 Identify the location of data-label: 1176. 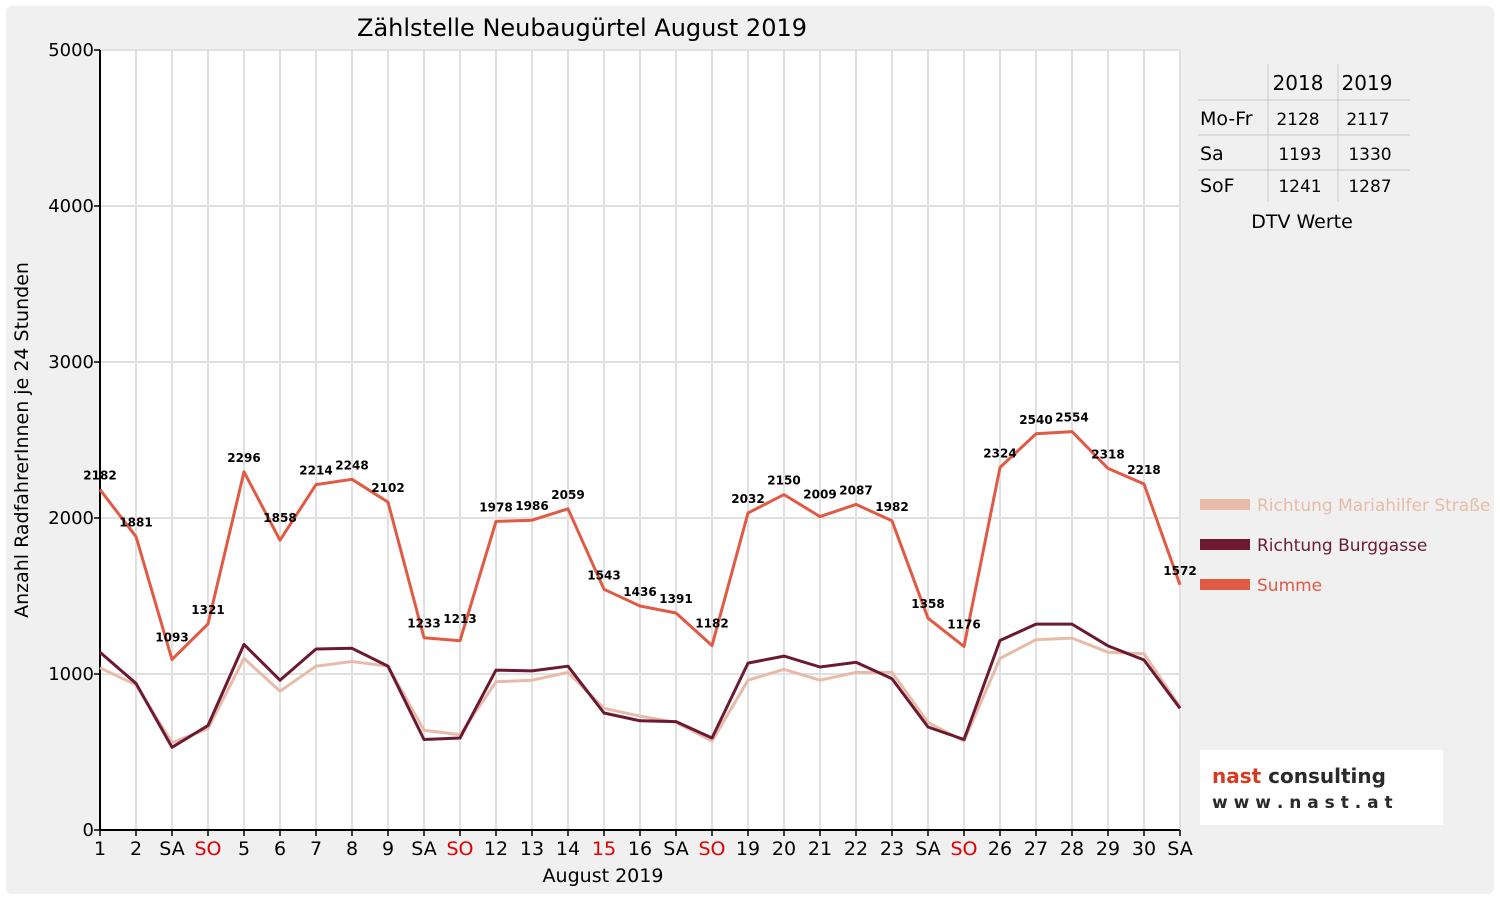
(963, 625).